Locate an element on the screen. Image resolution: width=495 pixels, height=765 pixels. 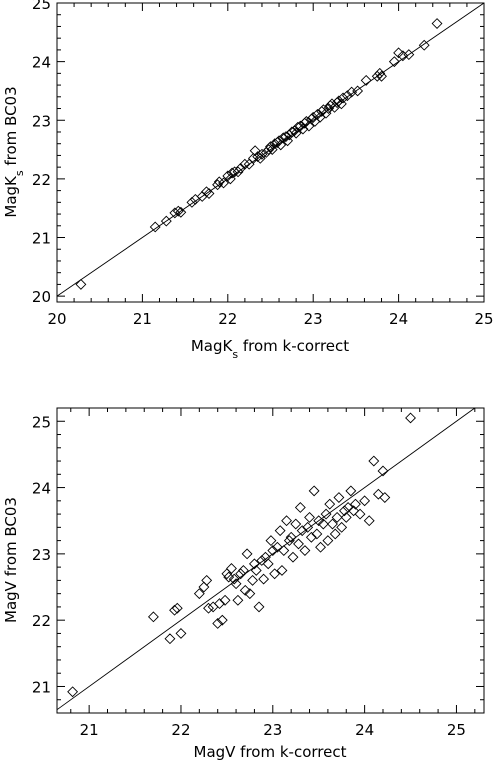
x-tick-label: 25 is located at coordinates (483, 319).